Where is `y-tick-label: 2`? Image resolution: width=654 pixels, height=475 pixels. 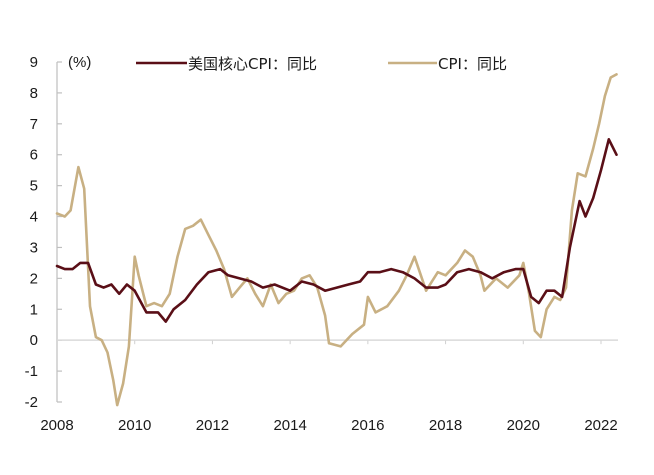
y-tick-label: 2 is located at coordinates (34, 278).